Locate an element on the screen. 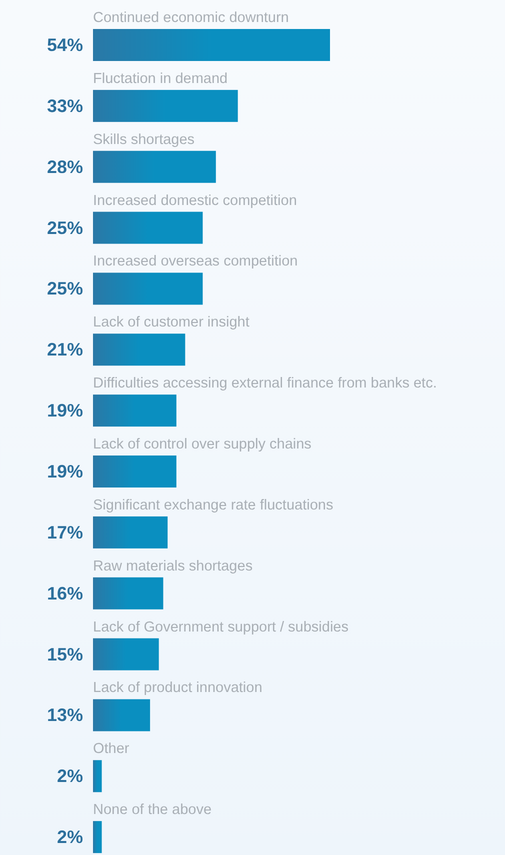 Image resolution: width=505 pixels, height=855 pixels. data-label: 15% is located at coordinates (64, 654).